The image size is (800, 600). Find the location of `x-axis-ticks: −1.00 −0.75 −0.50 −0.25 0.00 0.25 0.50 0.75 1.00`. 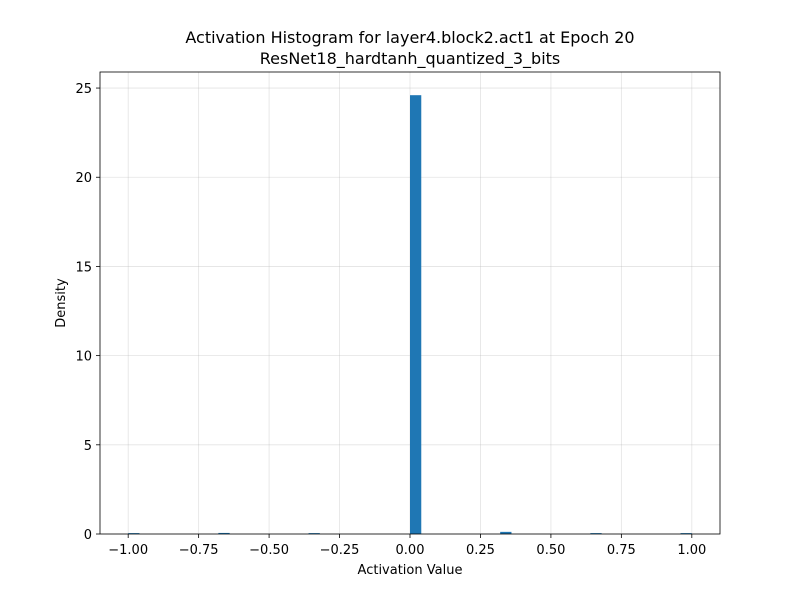

x-axis-ticks: −1.00 −0.75 −0.50 −0.25 0.00 0.25 0.50 0.75 1.00 is located at coordinates (407, 546).